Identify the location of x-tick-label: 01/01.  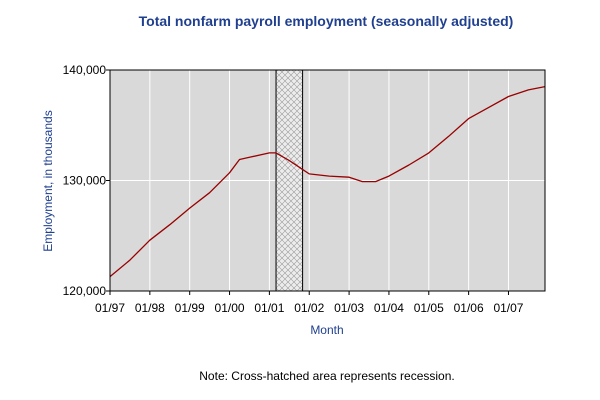
(269, 308).